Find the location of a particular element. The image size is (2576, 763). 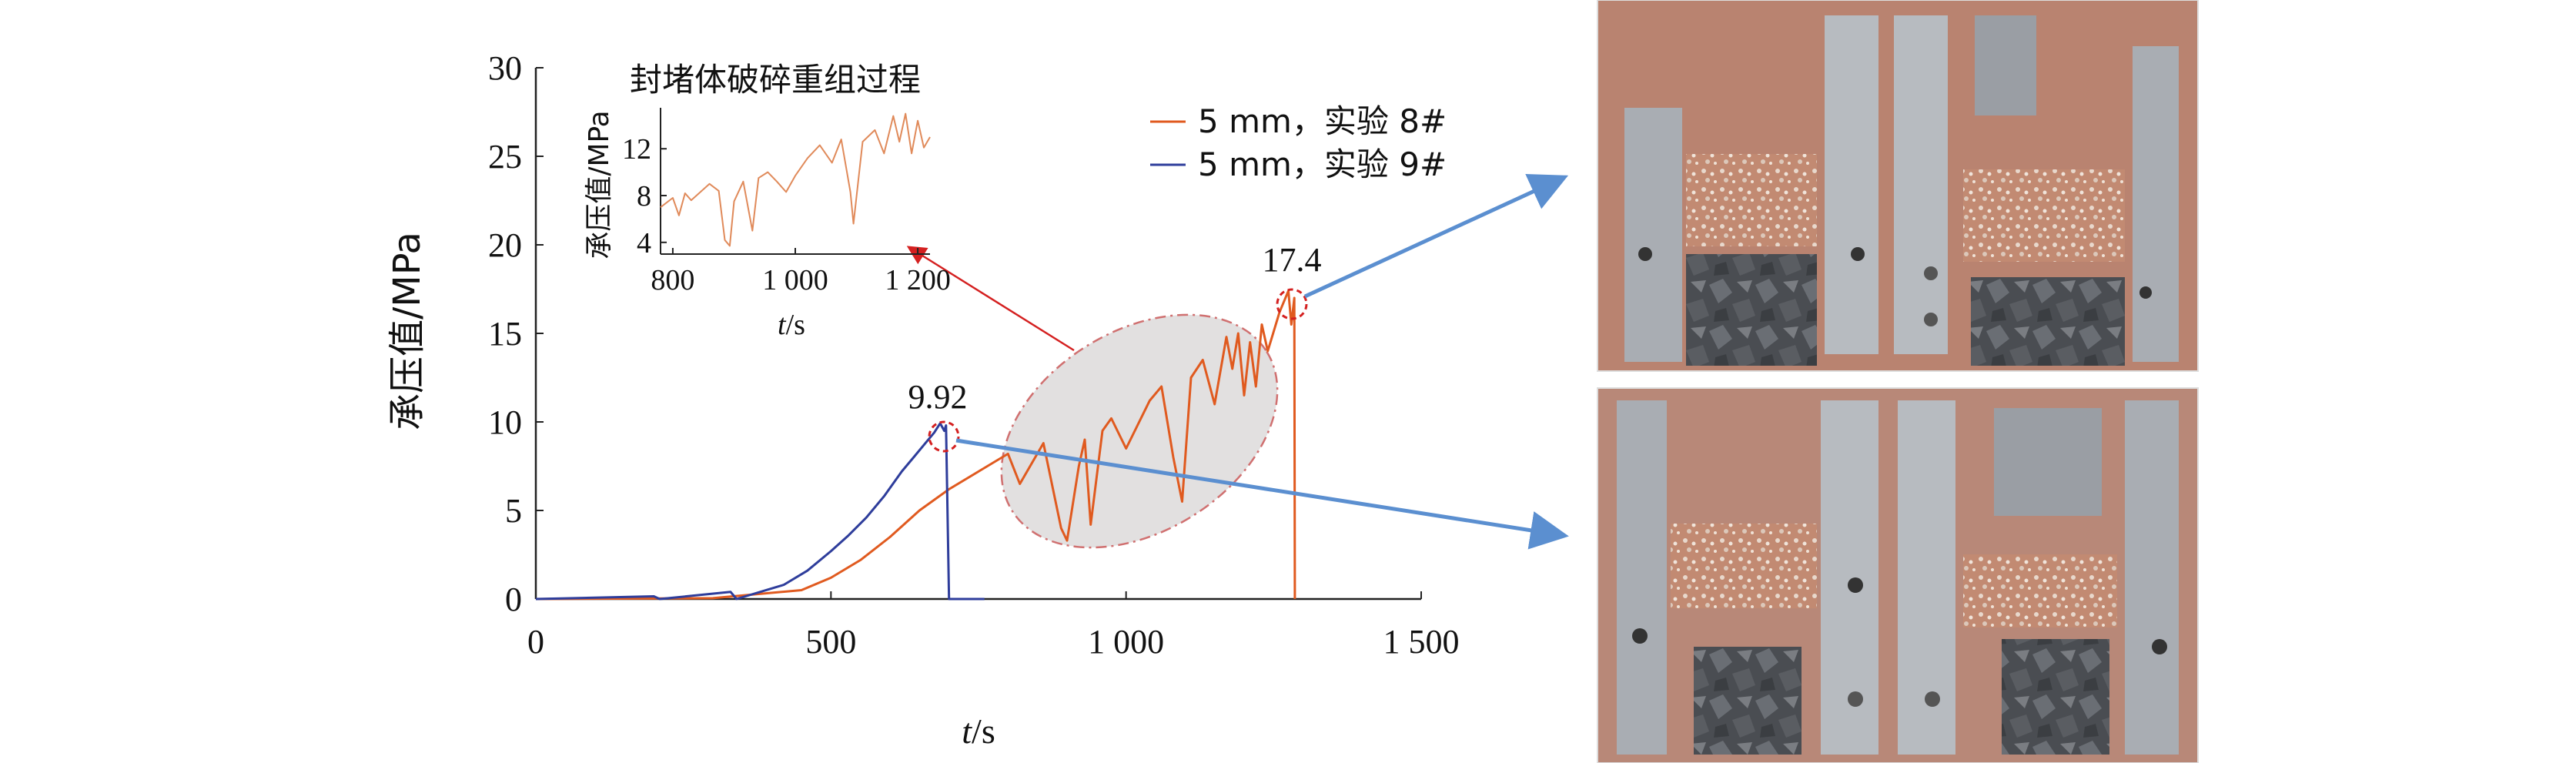

legend-label-9: 5 mm，实验 9# is located at coordinates (1323, 164).